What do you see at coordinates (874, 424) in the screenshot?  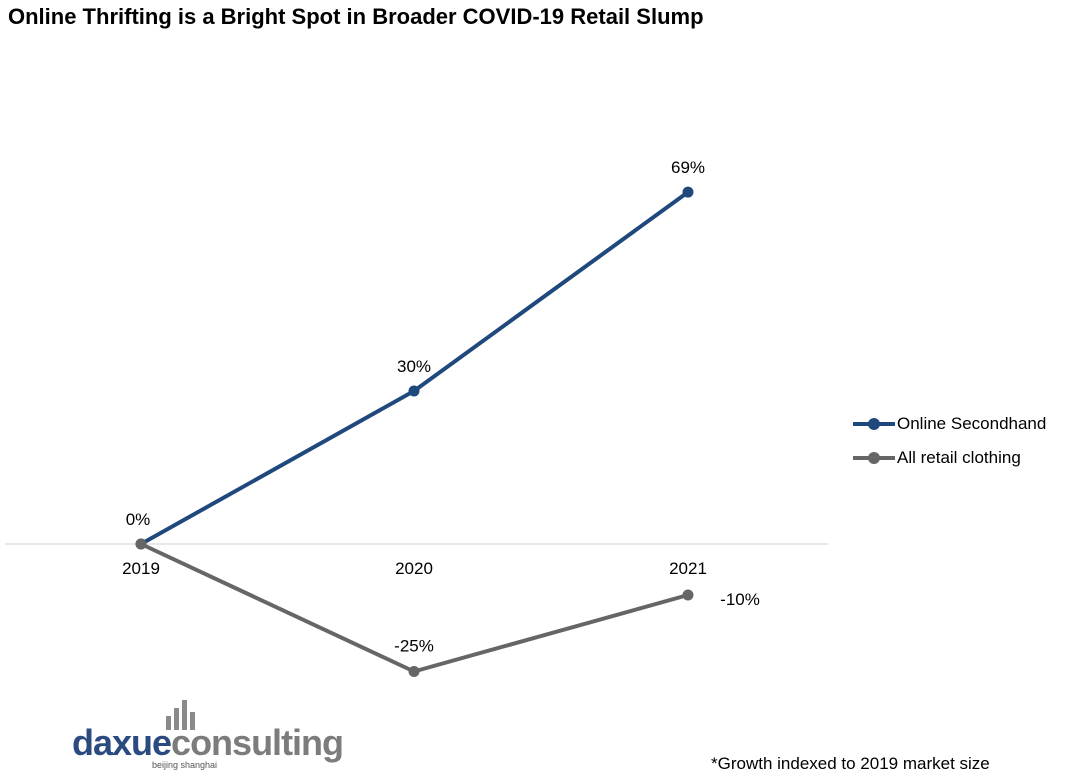 I see `legend-marker-online-secondhand` at bounding box center [874, 424].